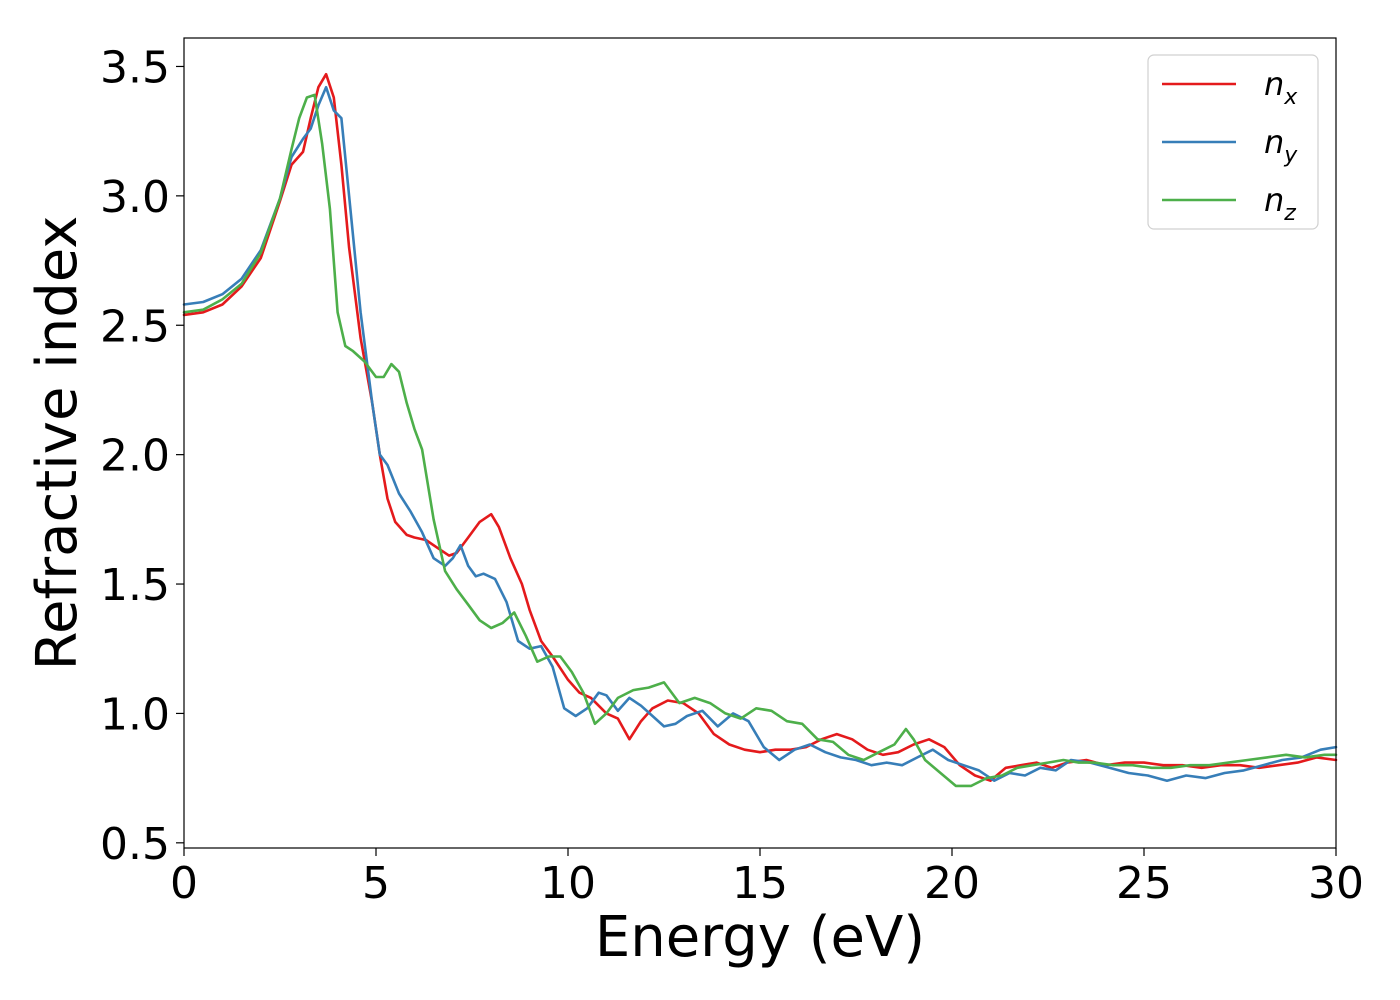 The image size is (1400, 1000). I want to click on y-tick-label: 2.5, so click(135, 326).